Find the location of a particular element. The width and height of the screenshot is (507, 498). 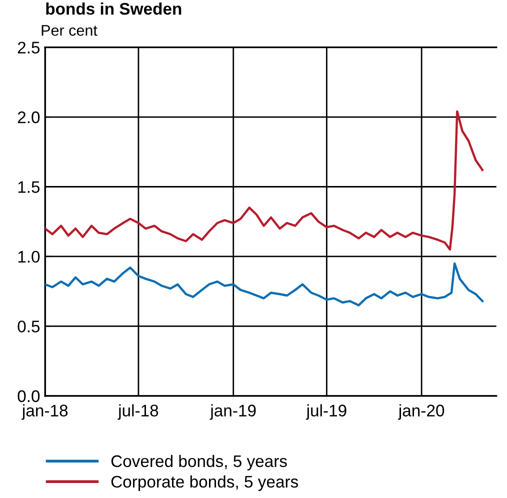

y-tick-label: 1.0 is located at coordinates (29, 256).